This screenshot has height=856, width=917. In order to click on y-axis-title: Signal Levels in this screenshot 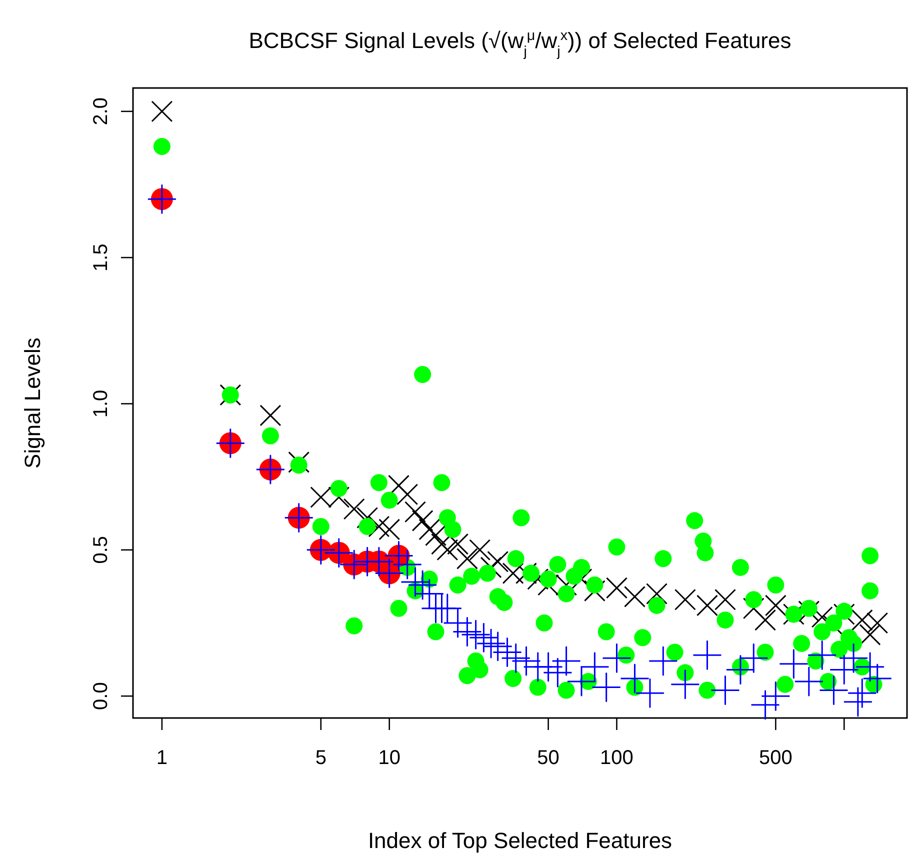, I will do `click(32, 403)`.